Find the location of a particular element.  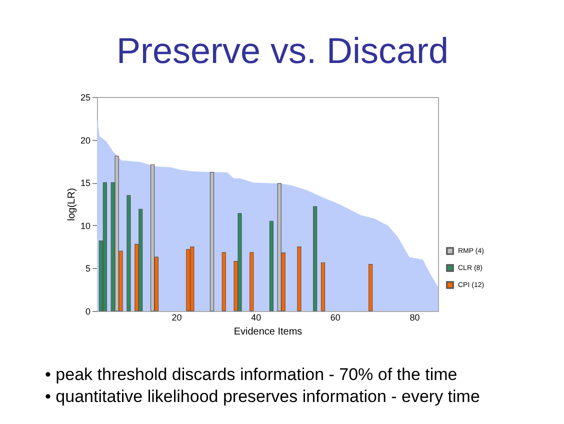

y-tick-label: 5 is located at coordinates (87, 269).